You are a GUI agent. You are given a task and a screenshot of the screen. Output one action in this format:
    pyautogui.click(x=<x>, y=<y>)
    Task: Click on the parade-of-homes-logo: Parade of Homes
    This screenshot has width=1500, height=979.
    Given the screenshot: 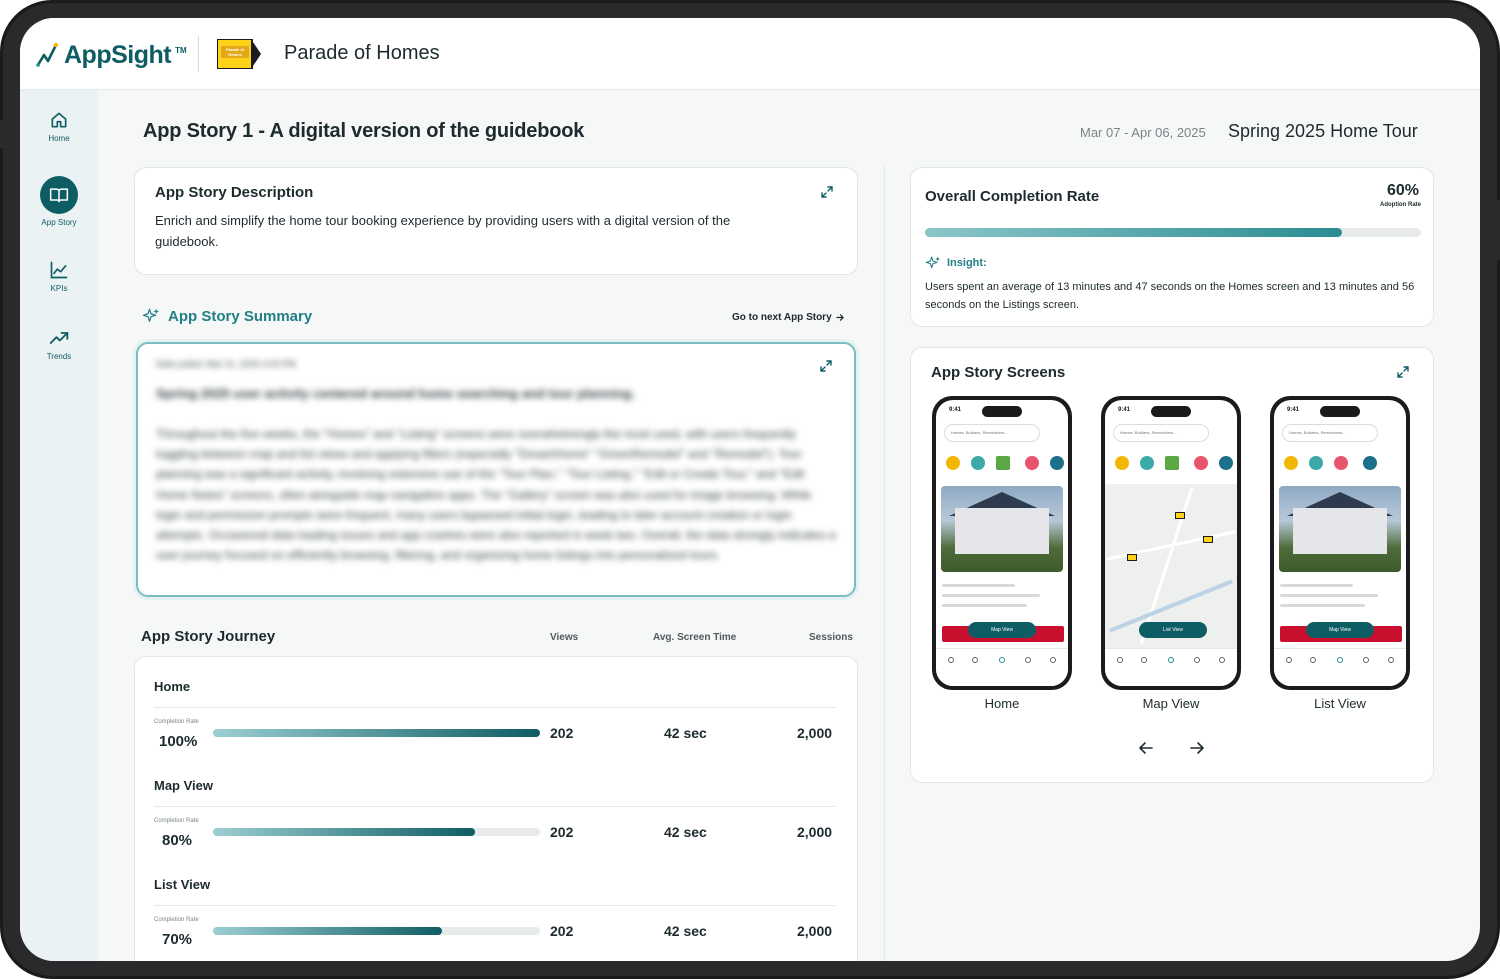 What is the action you would take?
    pyautogui.click(x=240, y=54)
    